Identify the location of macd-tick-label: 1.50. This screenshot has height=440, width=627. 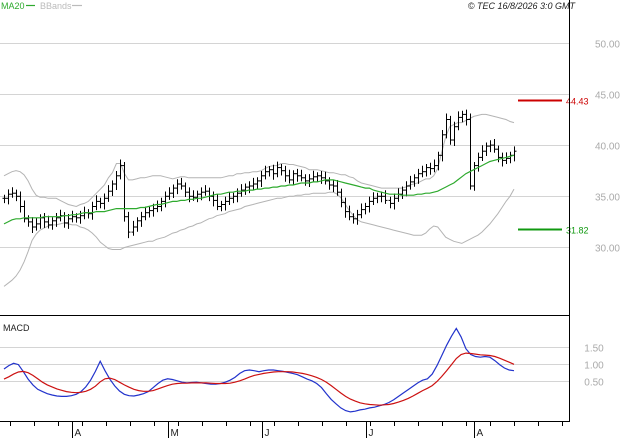
(594, 349).